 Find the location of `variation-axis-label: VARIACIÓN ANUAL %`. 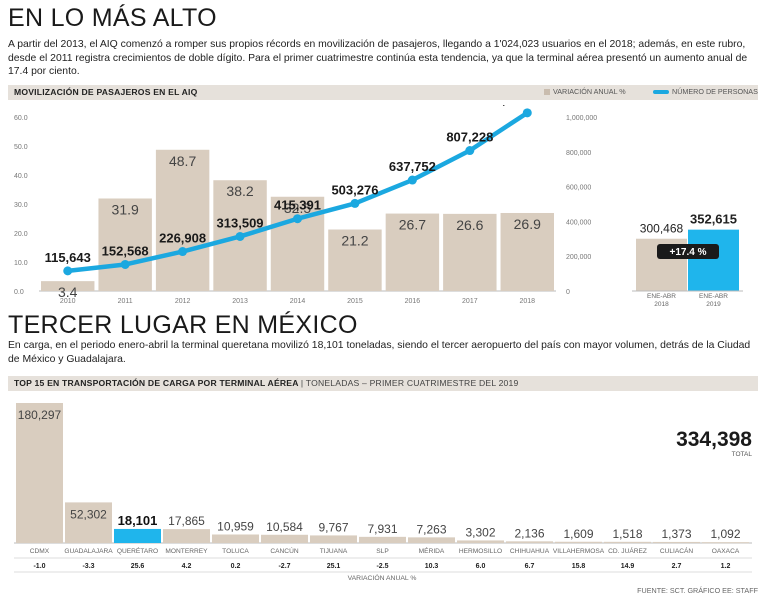

variation-axis-label: VARIACIÓN ANUAL % is located at coordinates (382, 577).